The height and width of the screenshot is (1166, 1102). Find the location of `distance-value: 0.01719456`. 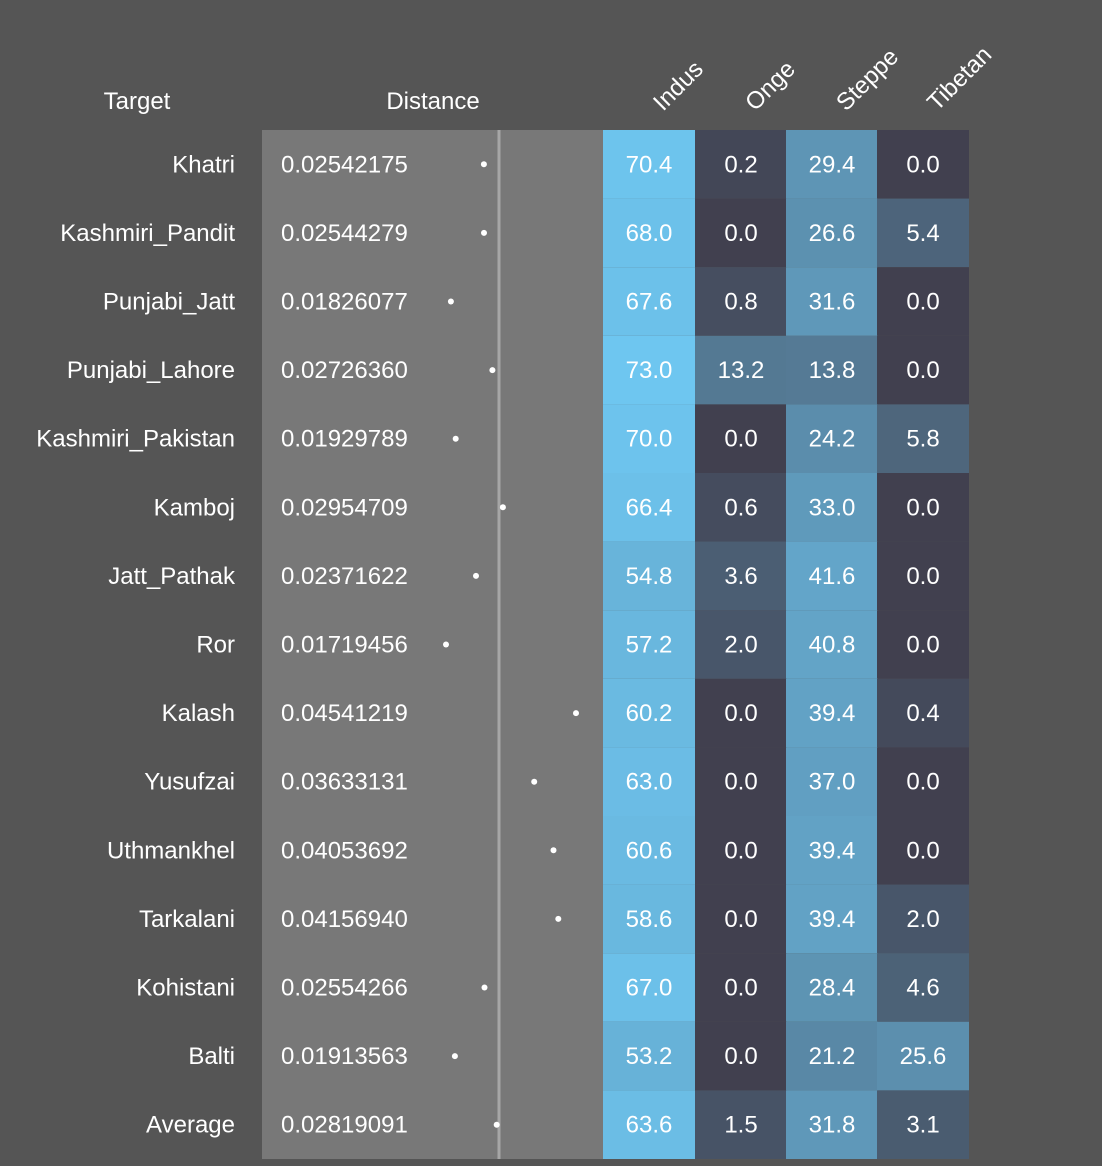

distance-value: 0.01719456 is located at coordinates (344, 645).